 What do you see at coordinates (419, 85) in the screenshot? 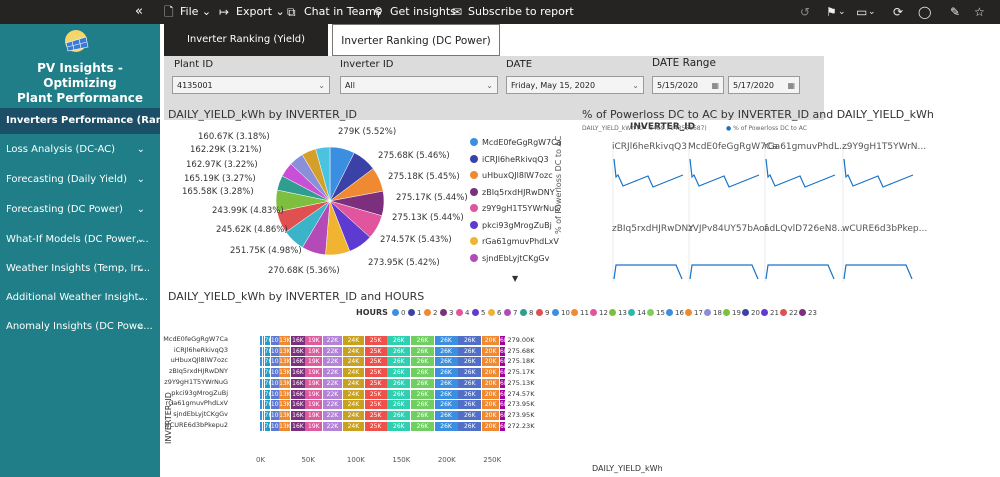
I see `inverter-id-dropdown: All ⌄` at bounding box center [419, 85].